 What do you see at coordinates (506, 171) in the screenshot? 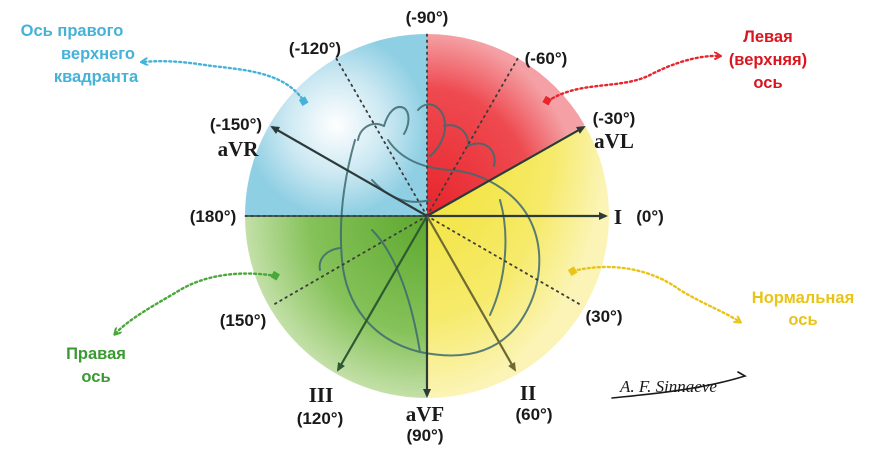
I see `axis-avl` at bounding box center [506, 171].